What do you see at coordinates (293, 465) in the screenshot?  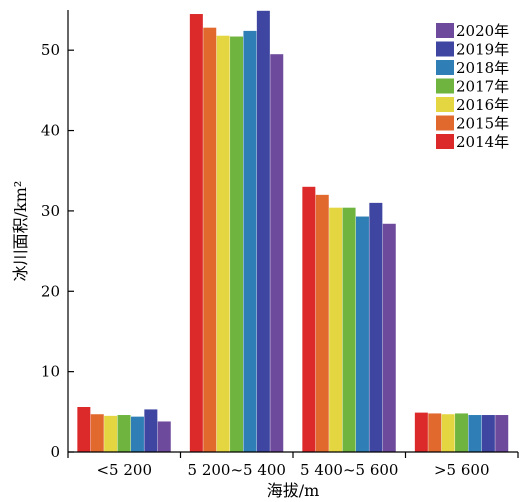 I see `x-ticks: <5 200 5 200~5 400 5 400~5 600 >5 600` at bounding box center [293, 465].